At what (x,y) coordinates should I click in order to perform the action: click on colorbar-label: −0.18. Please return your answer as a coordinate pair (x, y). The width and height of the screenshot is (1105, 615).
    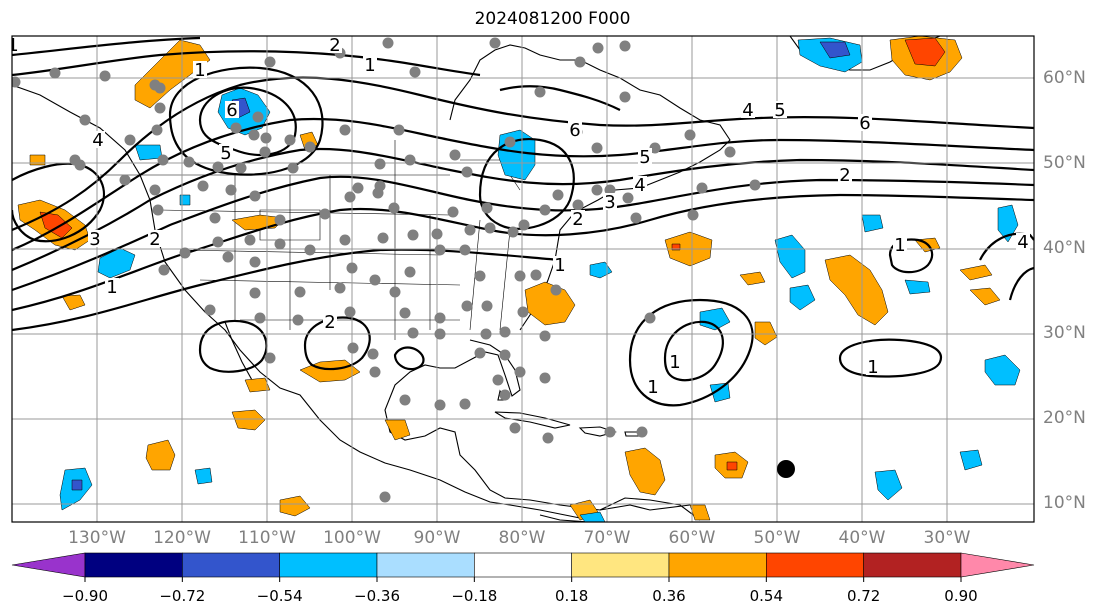
    Looking at the image, I should click on (474, 596).